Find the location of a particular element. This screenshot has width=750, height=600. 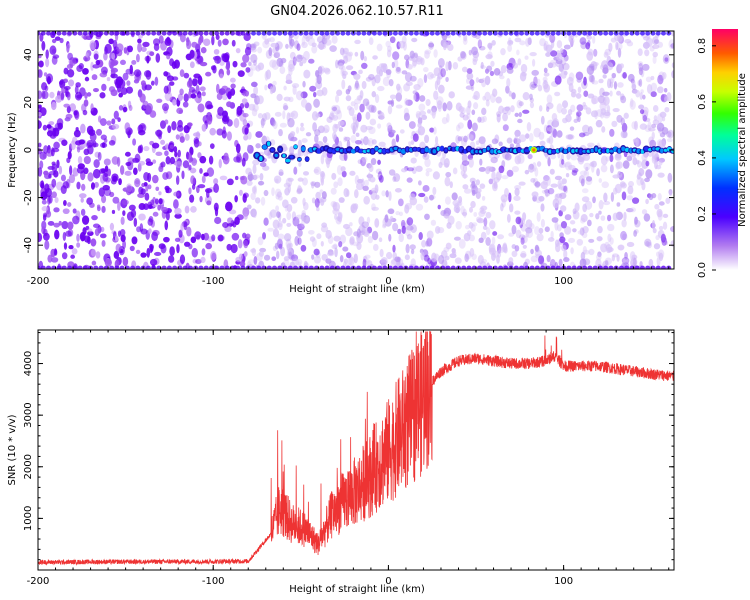

colorbar-tick-label: 0.2 is located at coordinates (702, 214).